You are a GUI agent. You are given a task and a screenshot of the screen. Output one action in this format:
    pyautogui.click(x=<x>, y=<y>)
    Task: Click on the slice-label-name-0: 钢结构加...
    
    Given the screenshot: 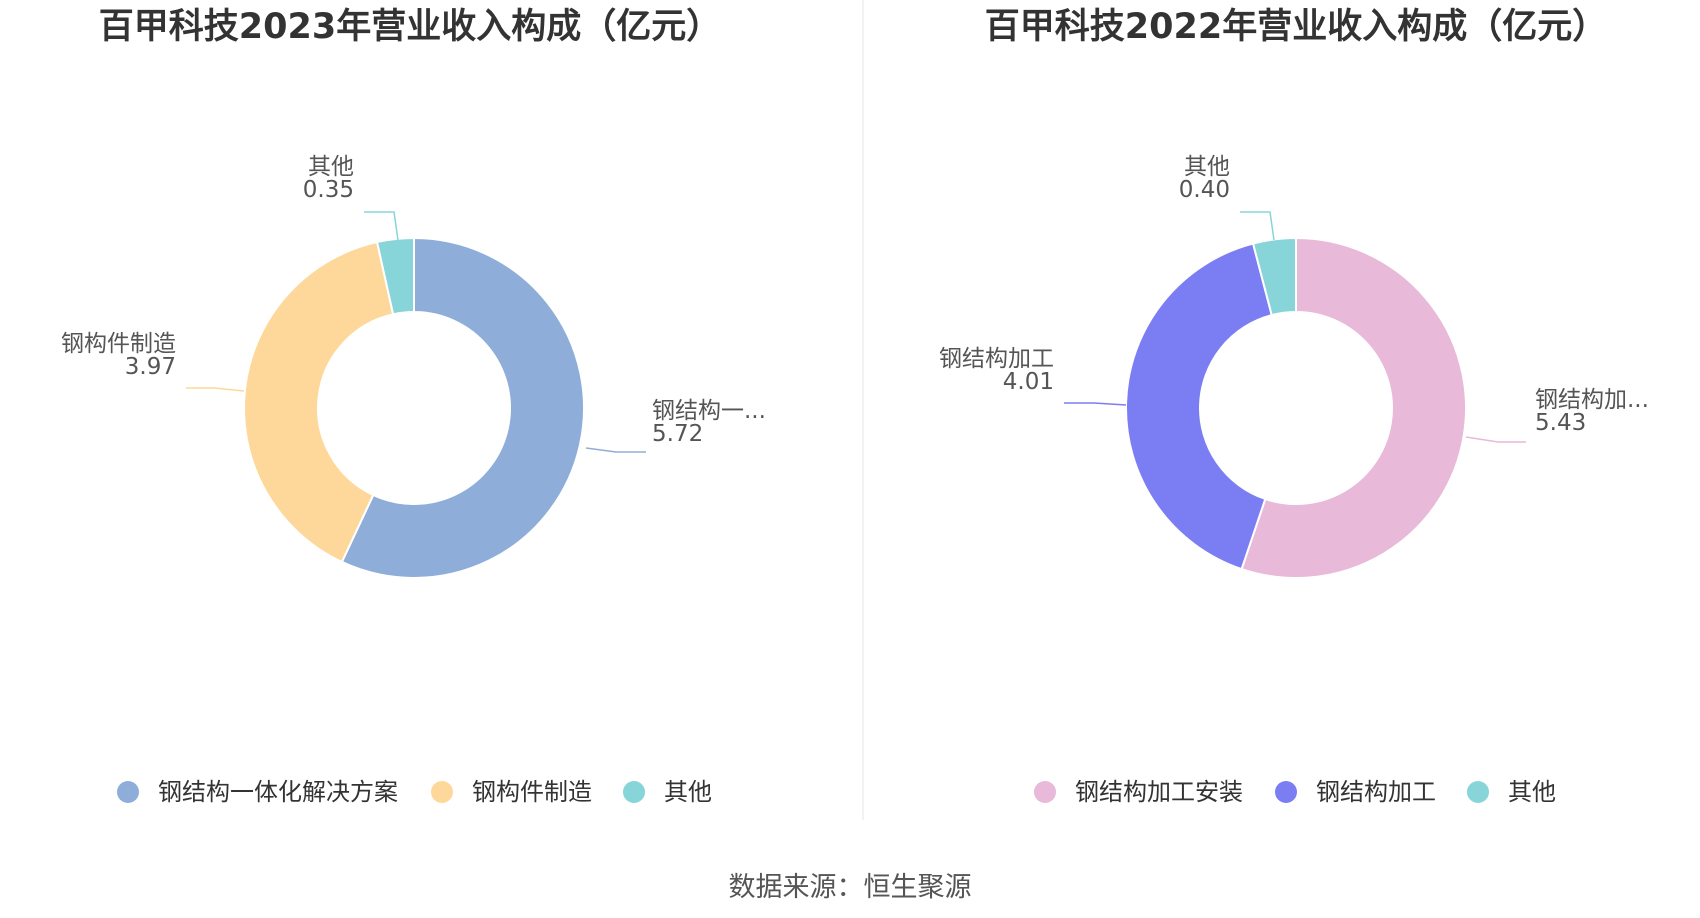 What is the action you would take?
    pyautogui.click(x=1592, y=400)
    